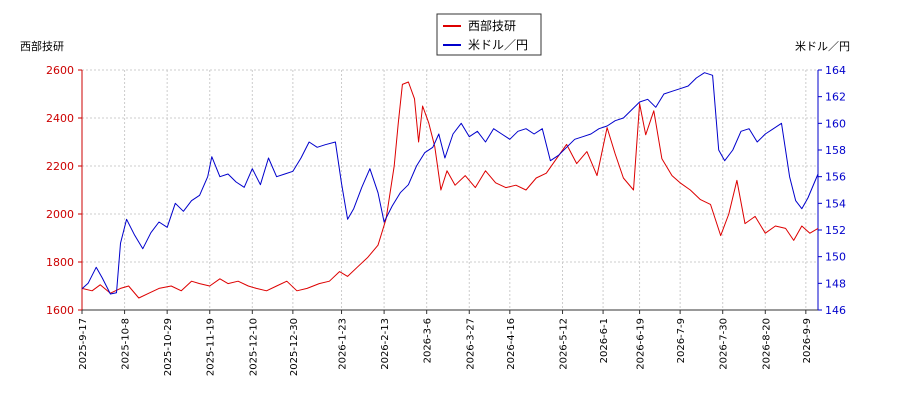  What do you see at coordinates (835, 70) in the screenshot?
I see `right-tick-label: 164` at bounding box center [835, 70].